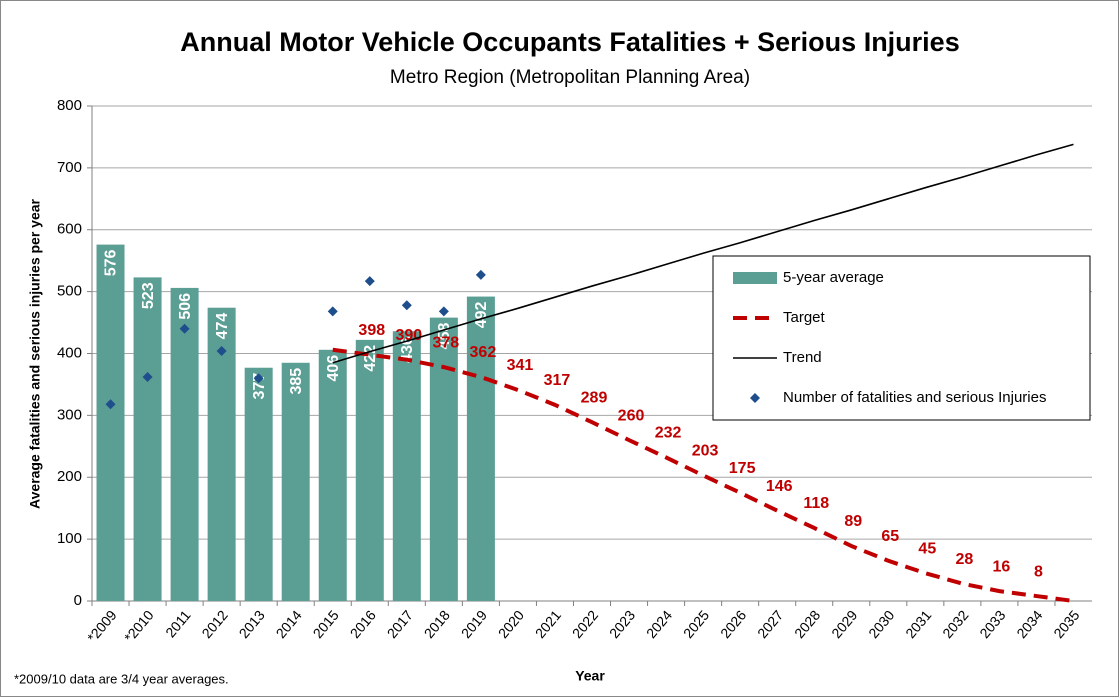 This screenshot has height=698, width=1120. What do you see at coordinates (69, 105) in the screenshot?
I see `y-tick-label: 800` at bounding box center [69, 105].